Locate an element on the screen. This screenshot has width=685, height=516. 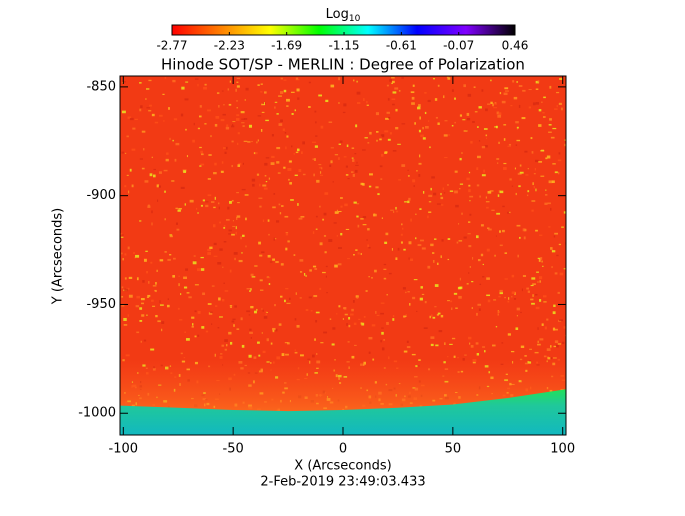
colorbar-tick-label: -2.77 is located at coordinates (171, 46).